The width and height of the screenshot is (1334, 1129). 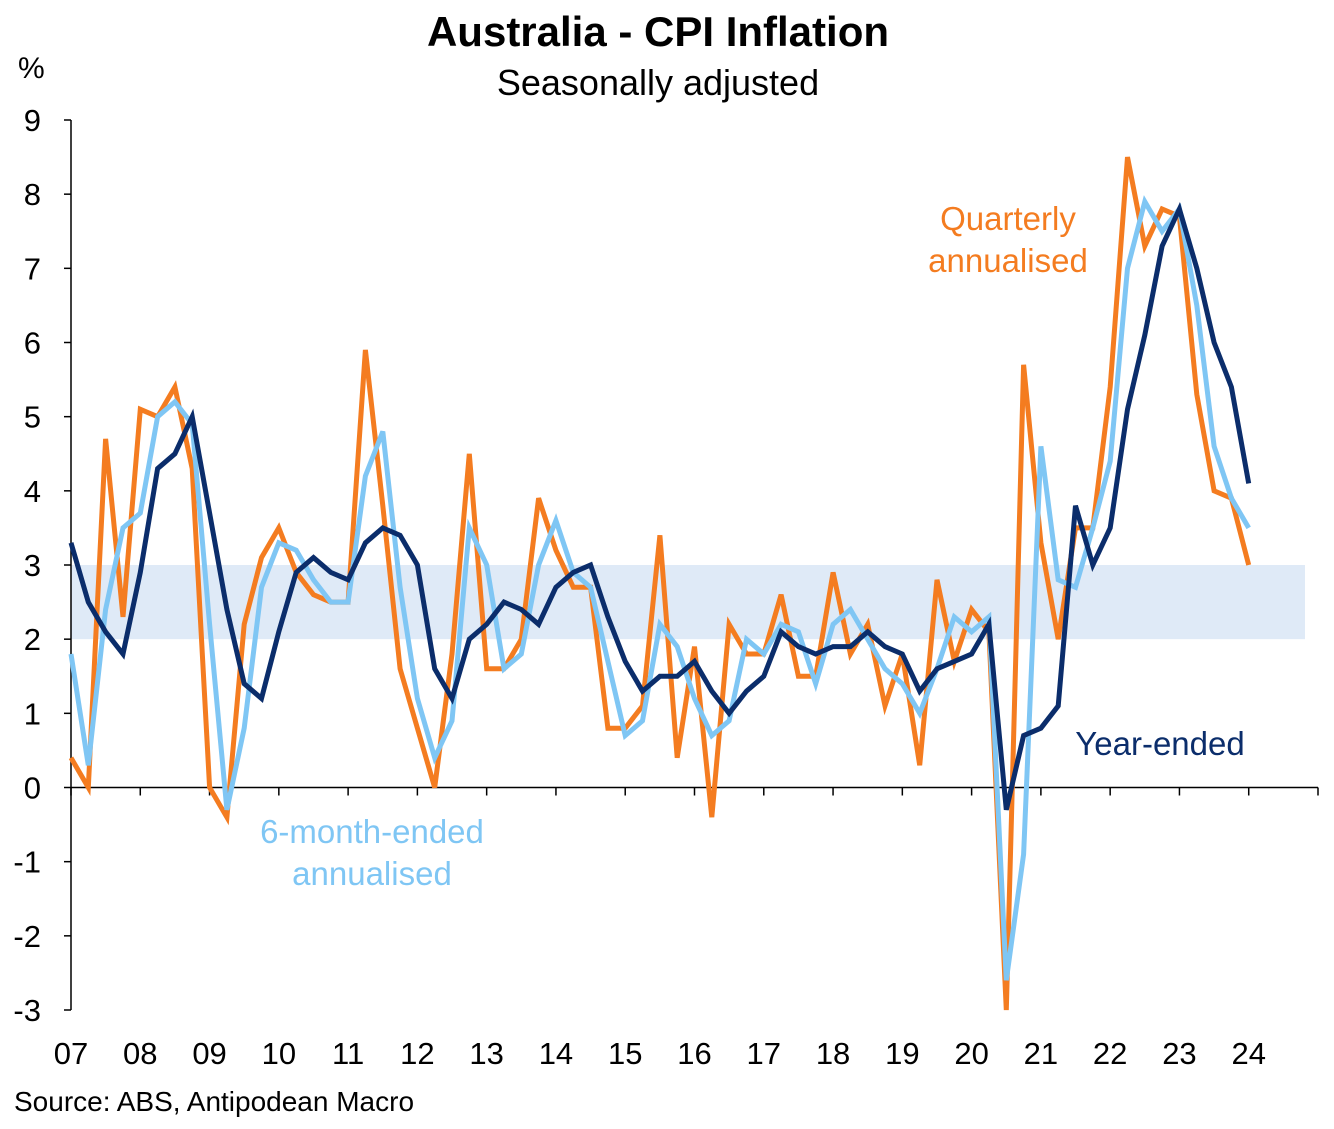 I want to click on x-tick-label: 11, so click(x=348, y=1053).